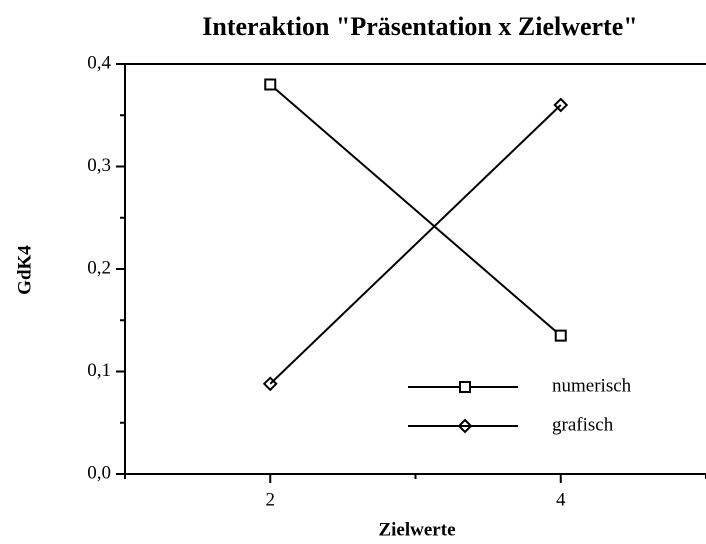 Image resolution: width=706 pixels, height=544 pixels. I want to click on y-tick-label: 0,1, so click(99, 370).